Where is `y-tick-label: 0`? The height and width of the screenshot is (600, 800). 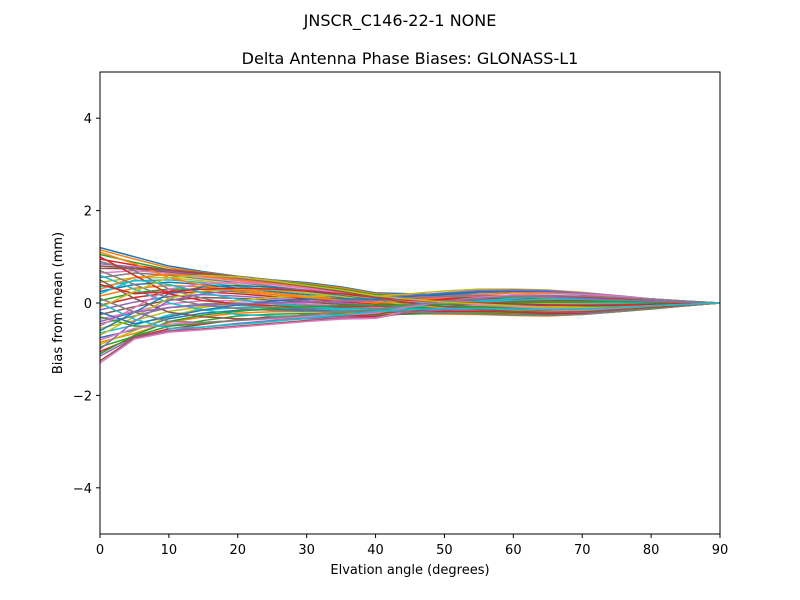 y-tick-label: 0 is located at coordinates (88, 304).